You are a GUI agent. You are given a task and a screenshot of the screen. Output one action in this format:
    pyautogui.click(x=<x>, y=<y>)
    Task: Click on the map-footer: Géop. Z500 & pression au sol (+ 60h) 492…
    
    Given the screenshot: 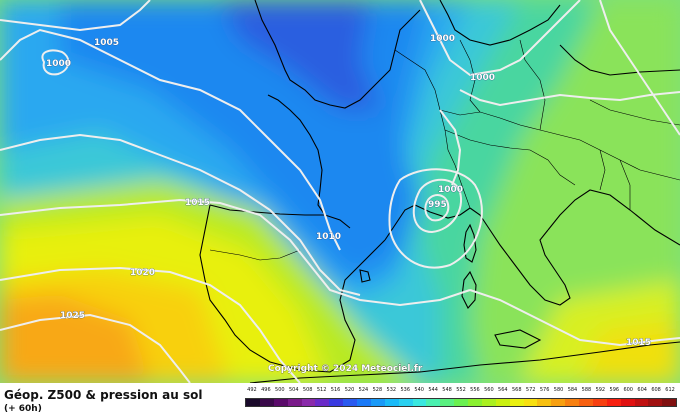 What is the action you would take?
    pyautogui.click(x=340, y=401)
    